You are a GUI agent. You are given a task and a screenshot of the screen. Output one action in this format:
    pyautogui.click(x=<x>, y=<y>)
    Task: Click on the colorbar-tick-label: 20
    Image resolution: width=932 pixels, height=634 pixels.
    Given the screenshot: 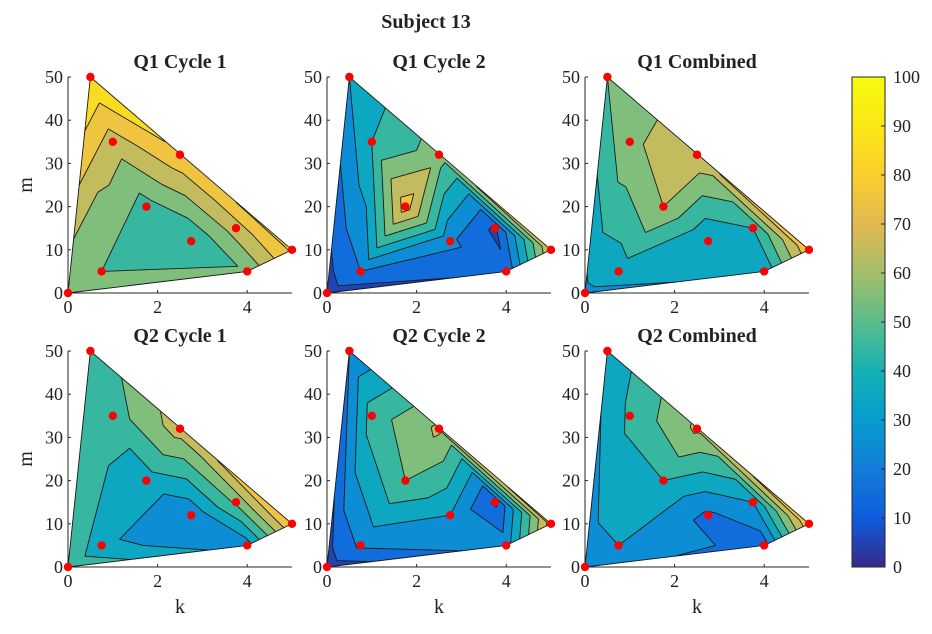 What is the action you would take?
    pyautogui.click(x=902, y=469)
    